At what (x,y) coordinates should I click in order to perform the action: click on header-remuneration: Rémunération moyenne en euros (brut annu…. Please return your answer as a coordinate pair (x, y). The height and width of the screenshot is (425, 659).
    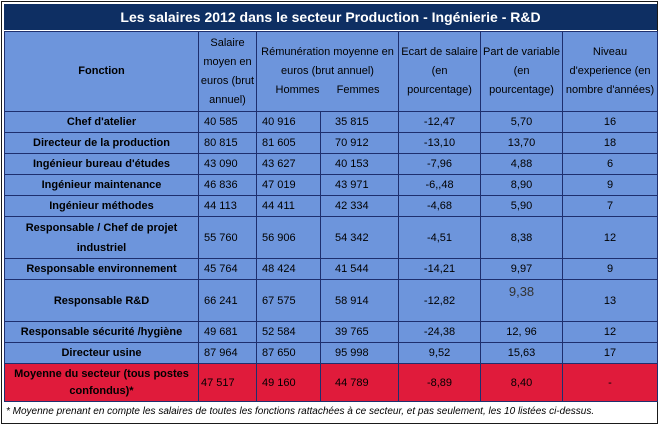
    Looking at the image, I should click on (327, 71).